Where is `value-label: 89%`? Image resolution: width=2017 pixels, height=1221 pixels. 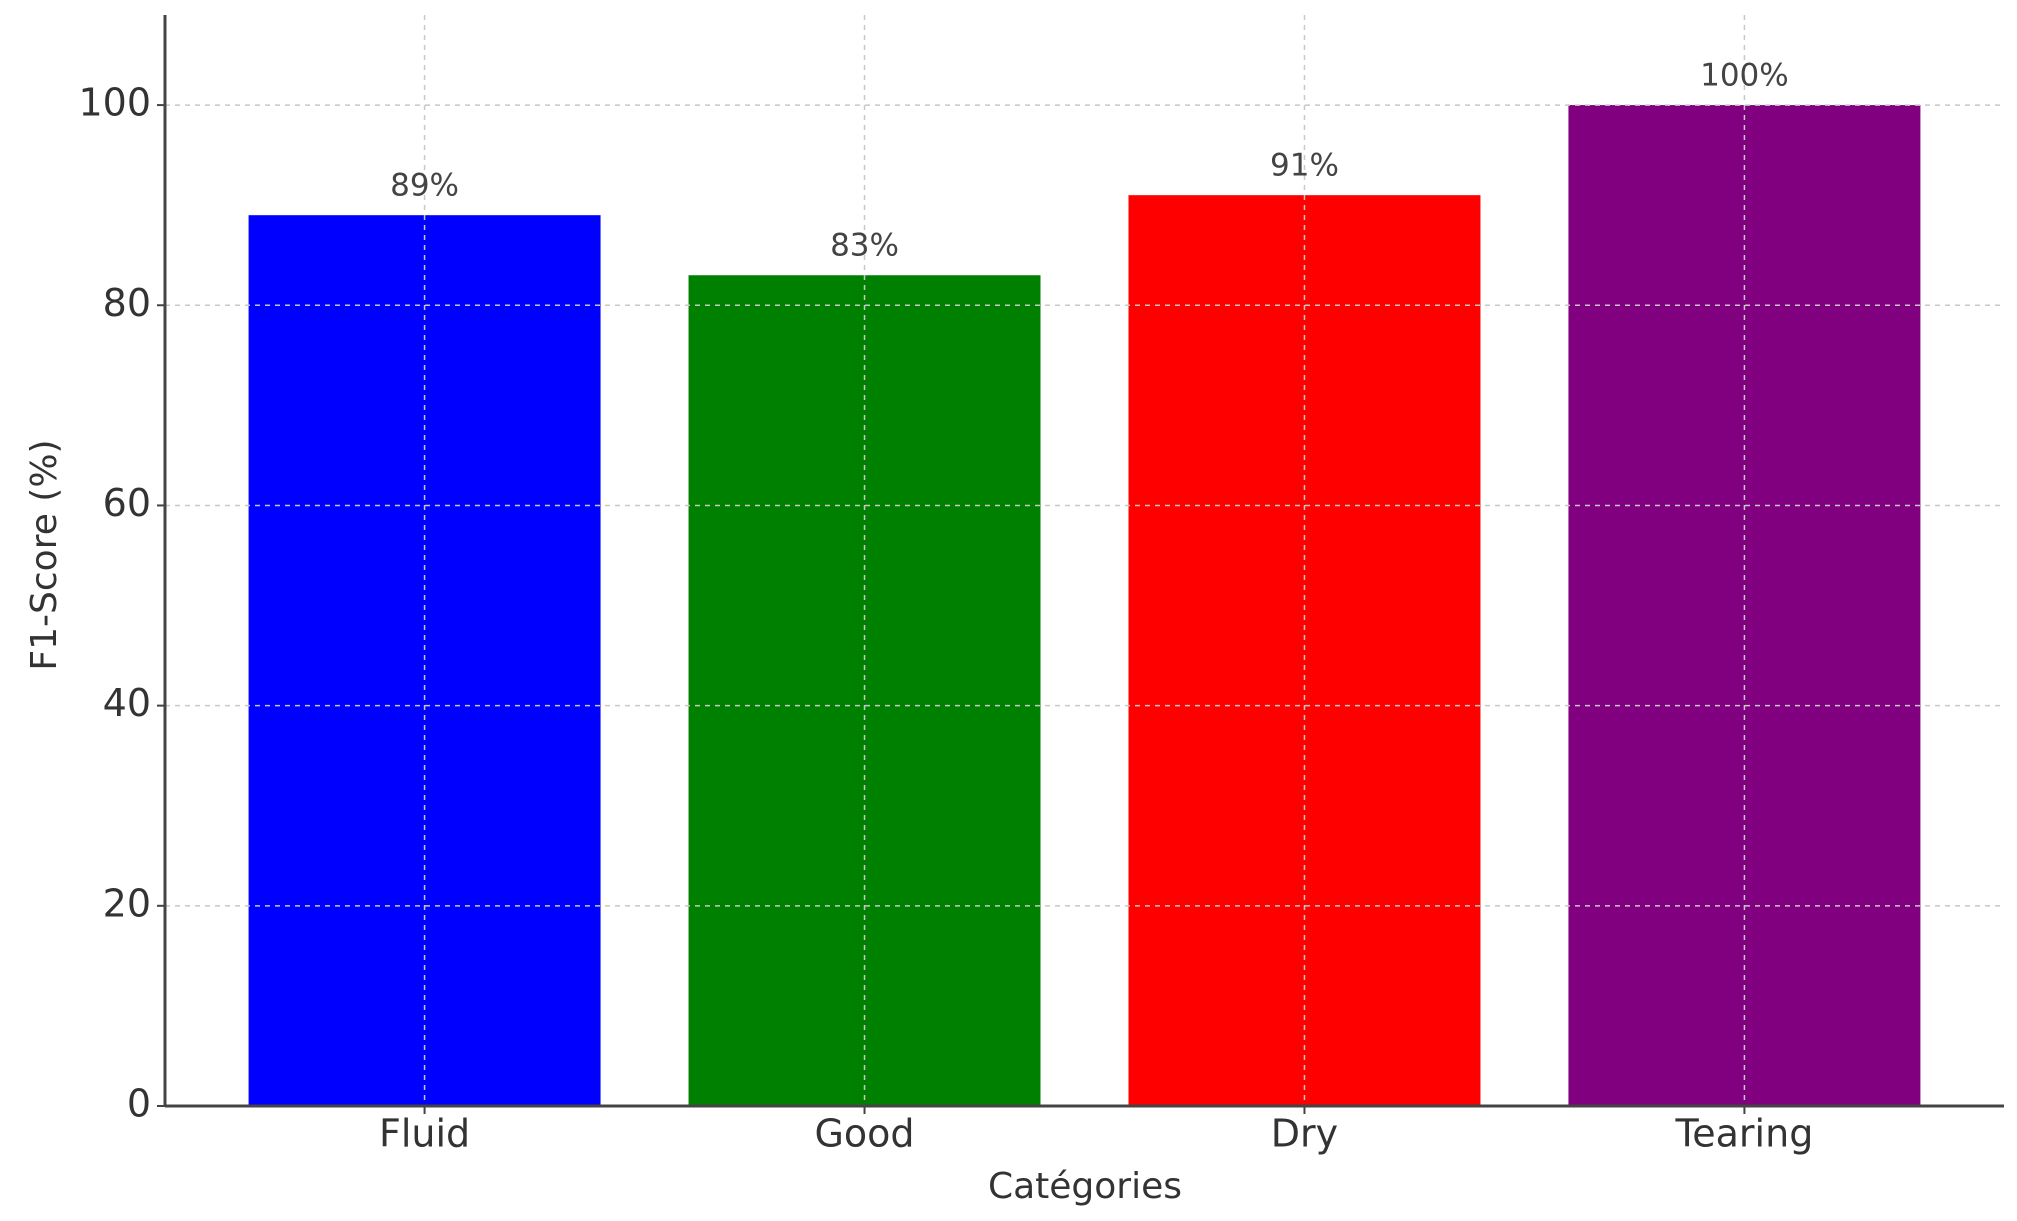
value-label: 89% is located at coordinates (424, 186).